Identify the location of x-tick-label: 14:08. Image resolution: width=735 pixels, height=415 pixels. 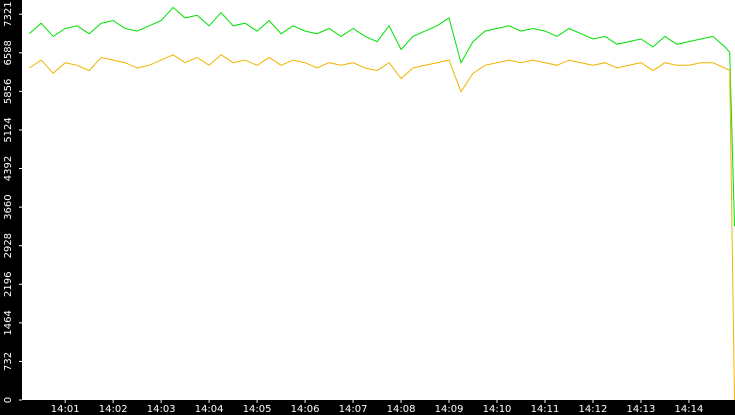
(401, 409).